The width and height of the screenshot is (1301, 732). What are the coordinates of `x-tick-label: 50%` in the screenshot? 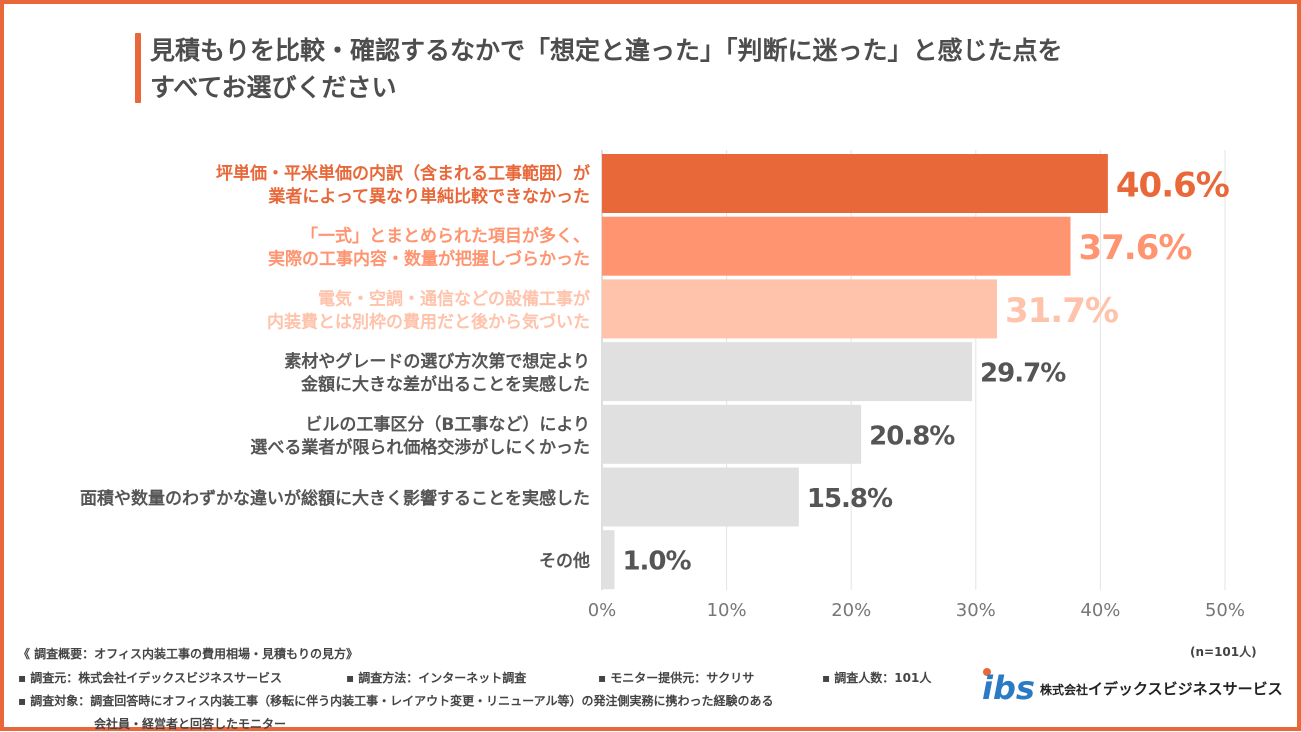 It's located at (1225, 610).